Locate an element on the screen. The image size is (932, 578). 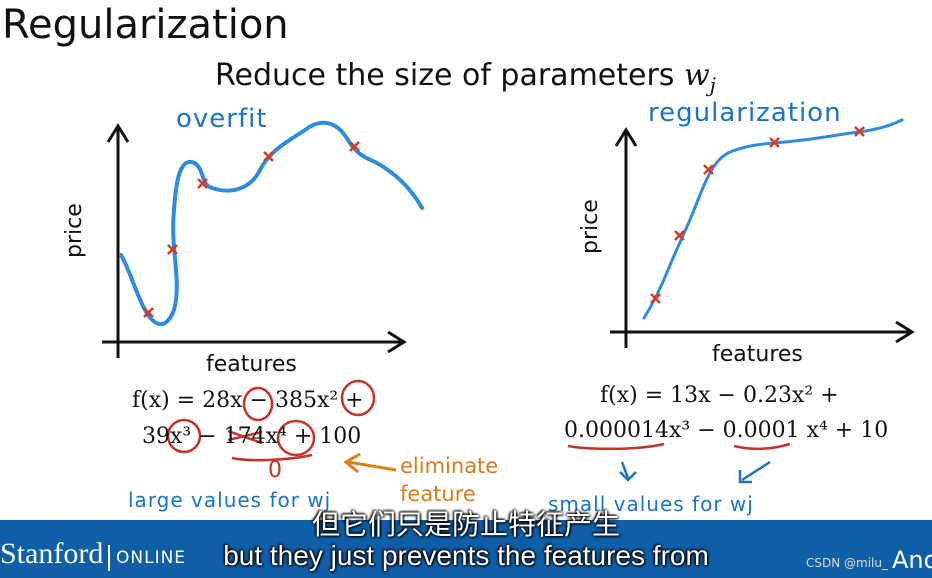
right-x-axis-label: features is located at coordinates (757, 354).